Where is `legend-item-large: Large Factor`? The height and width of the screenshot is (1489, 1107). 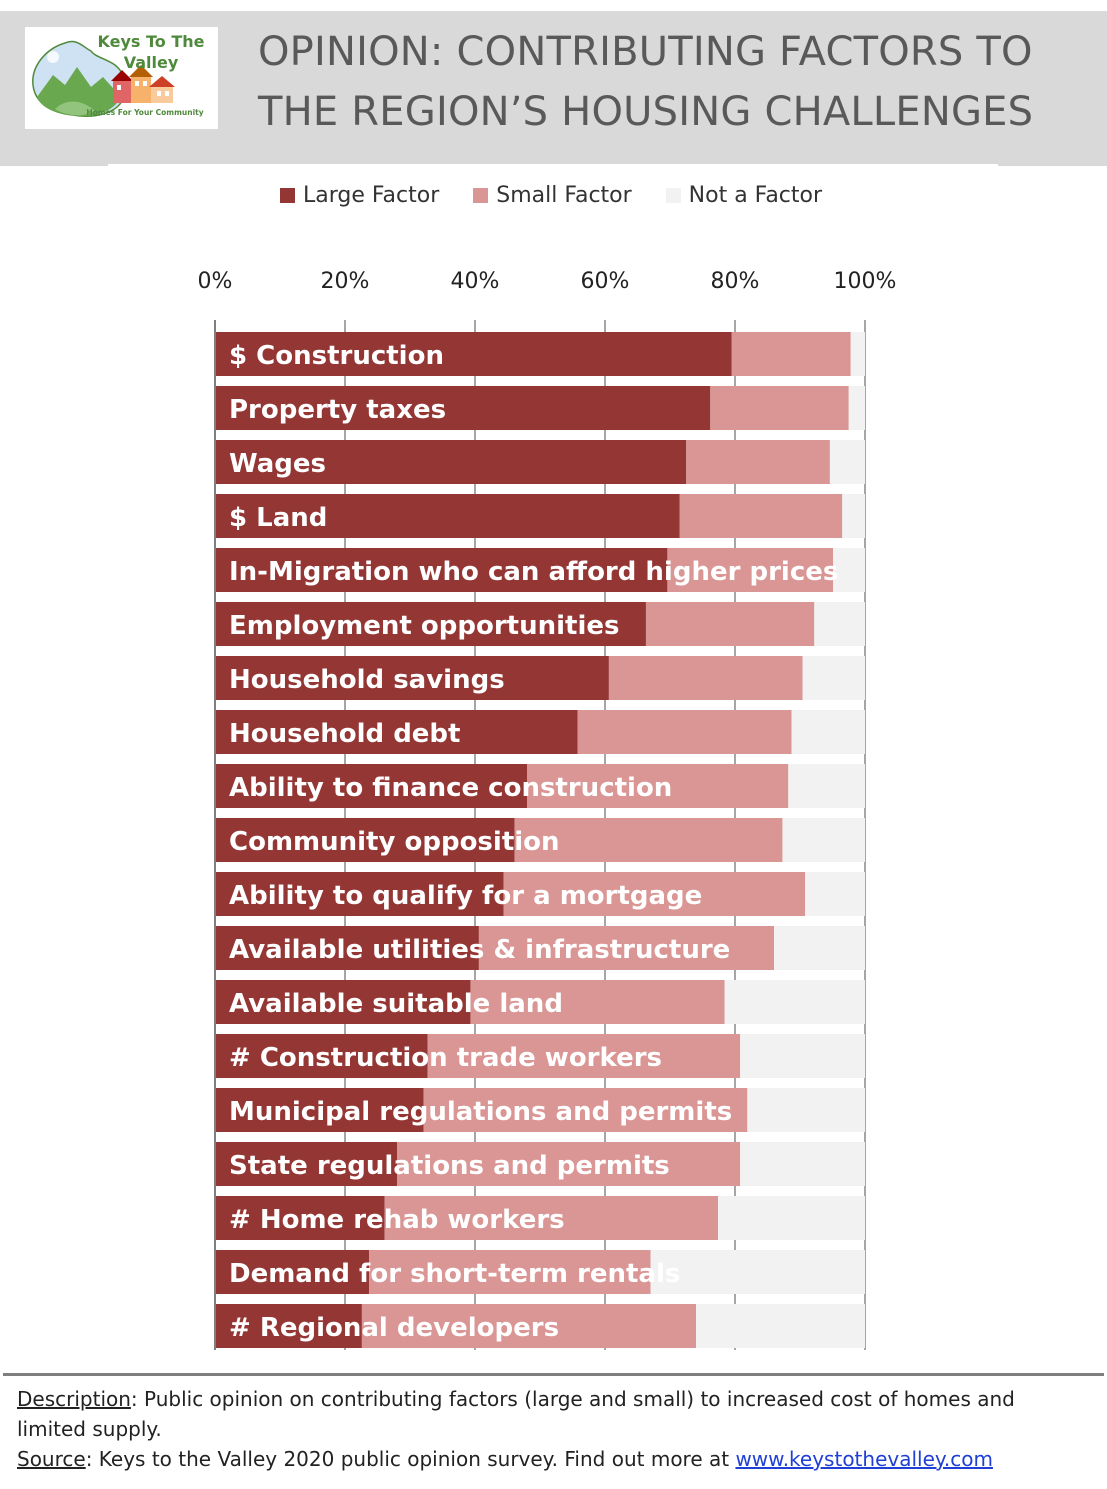
legend-item-large: Large Factor is located at coordinates (359, 195).